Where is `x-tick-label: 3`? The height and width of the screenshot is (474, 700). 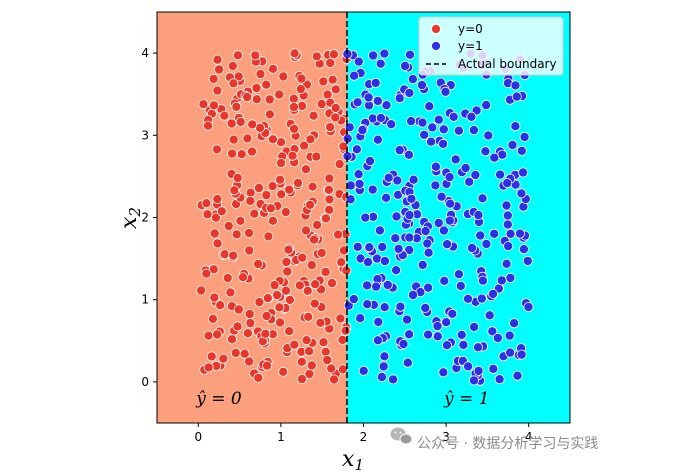 x-tick-label: 3 is located at coordinates (446, 437).